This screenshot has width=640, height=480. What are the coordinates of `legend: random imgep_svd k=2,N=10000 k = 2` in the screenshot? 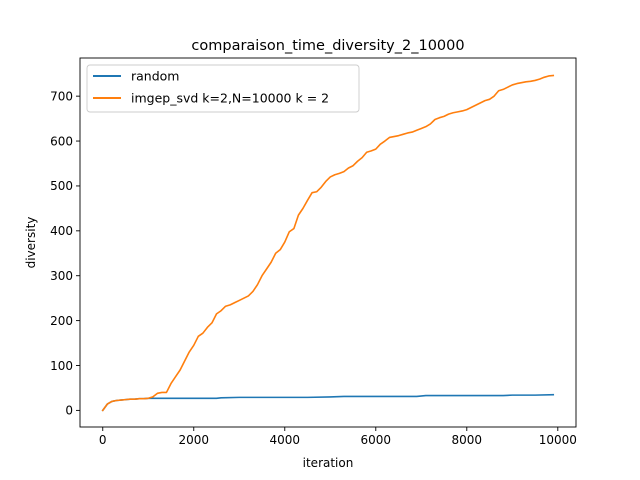 It's located at (223, 88).